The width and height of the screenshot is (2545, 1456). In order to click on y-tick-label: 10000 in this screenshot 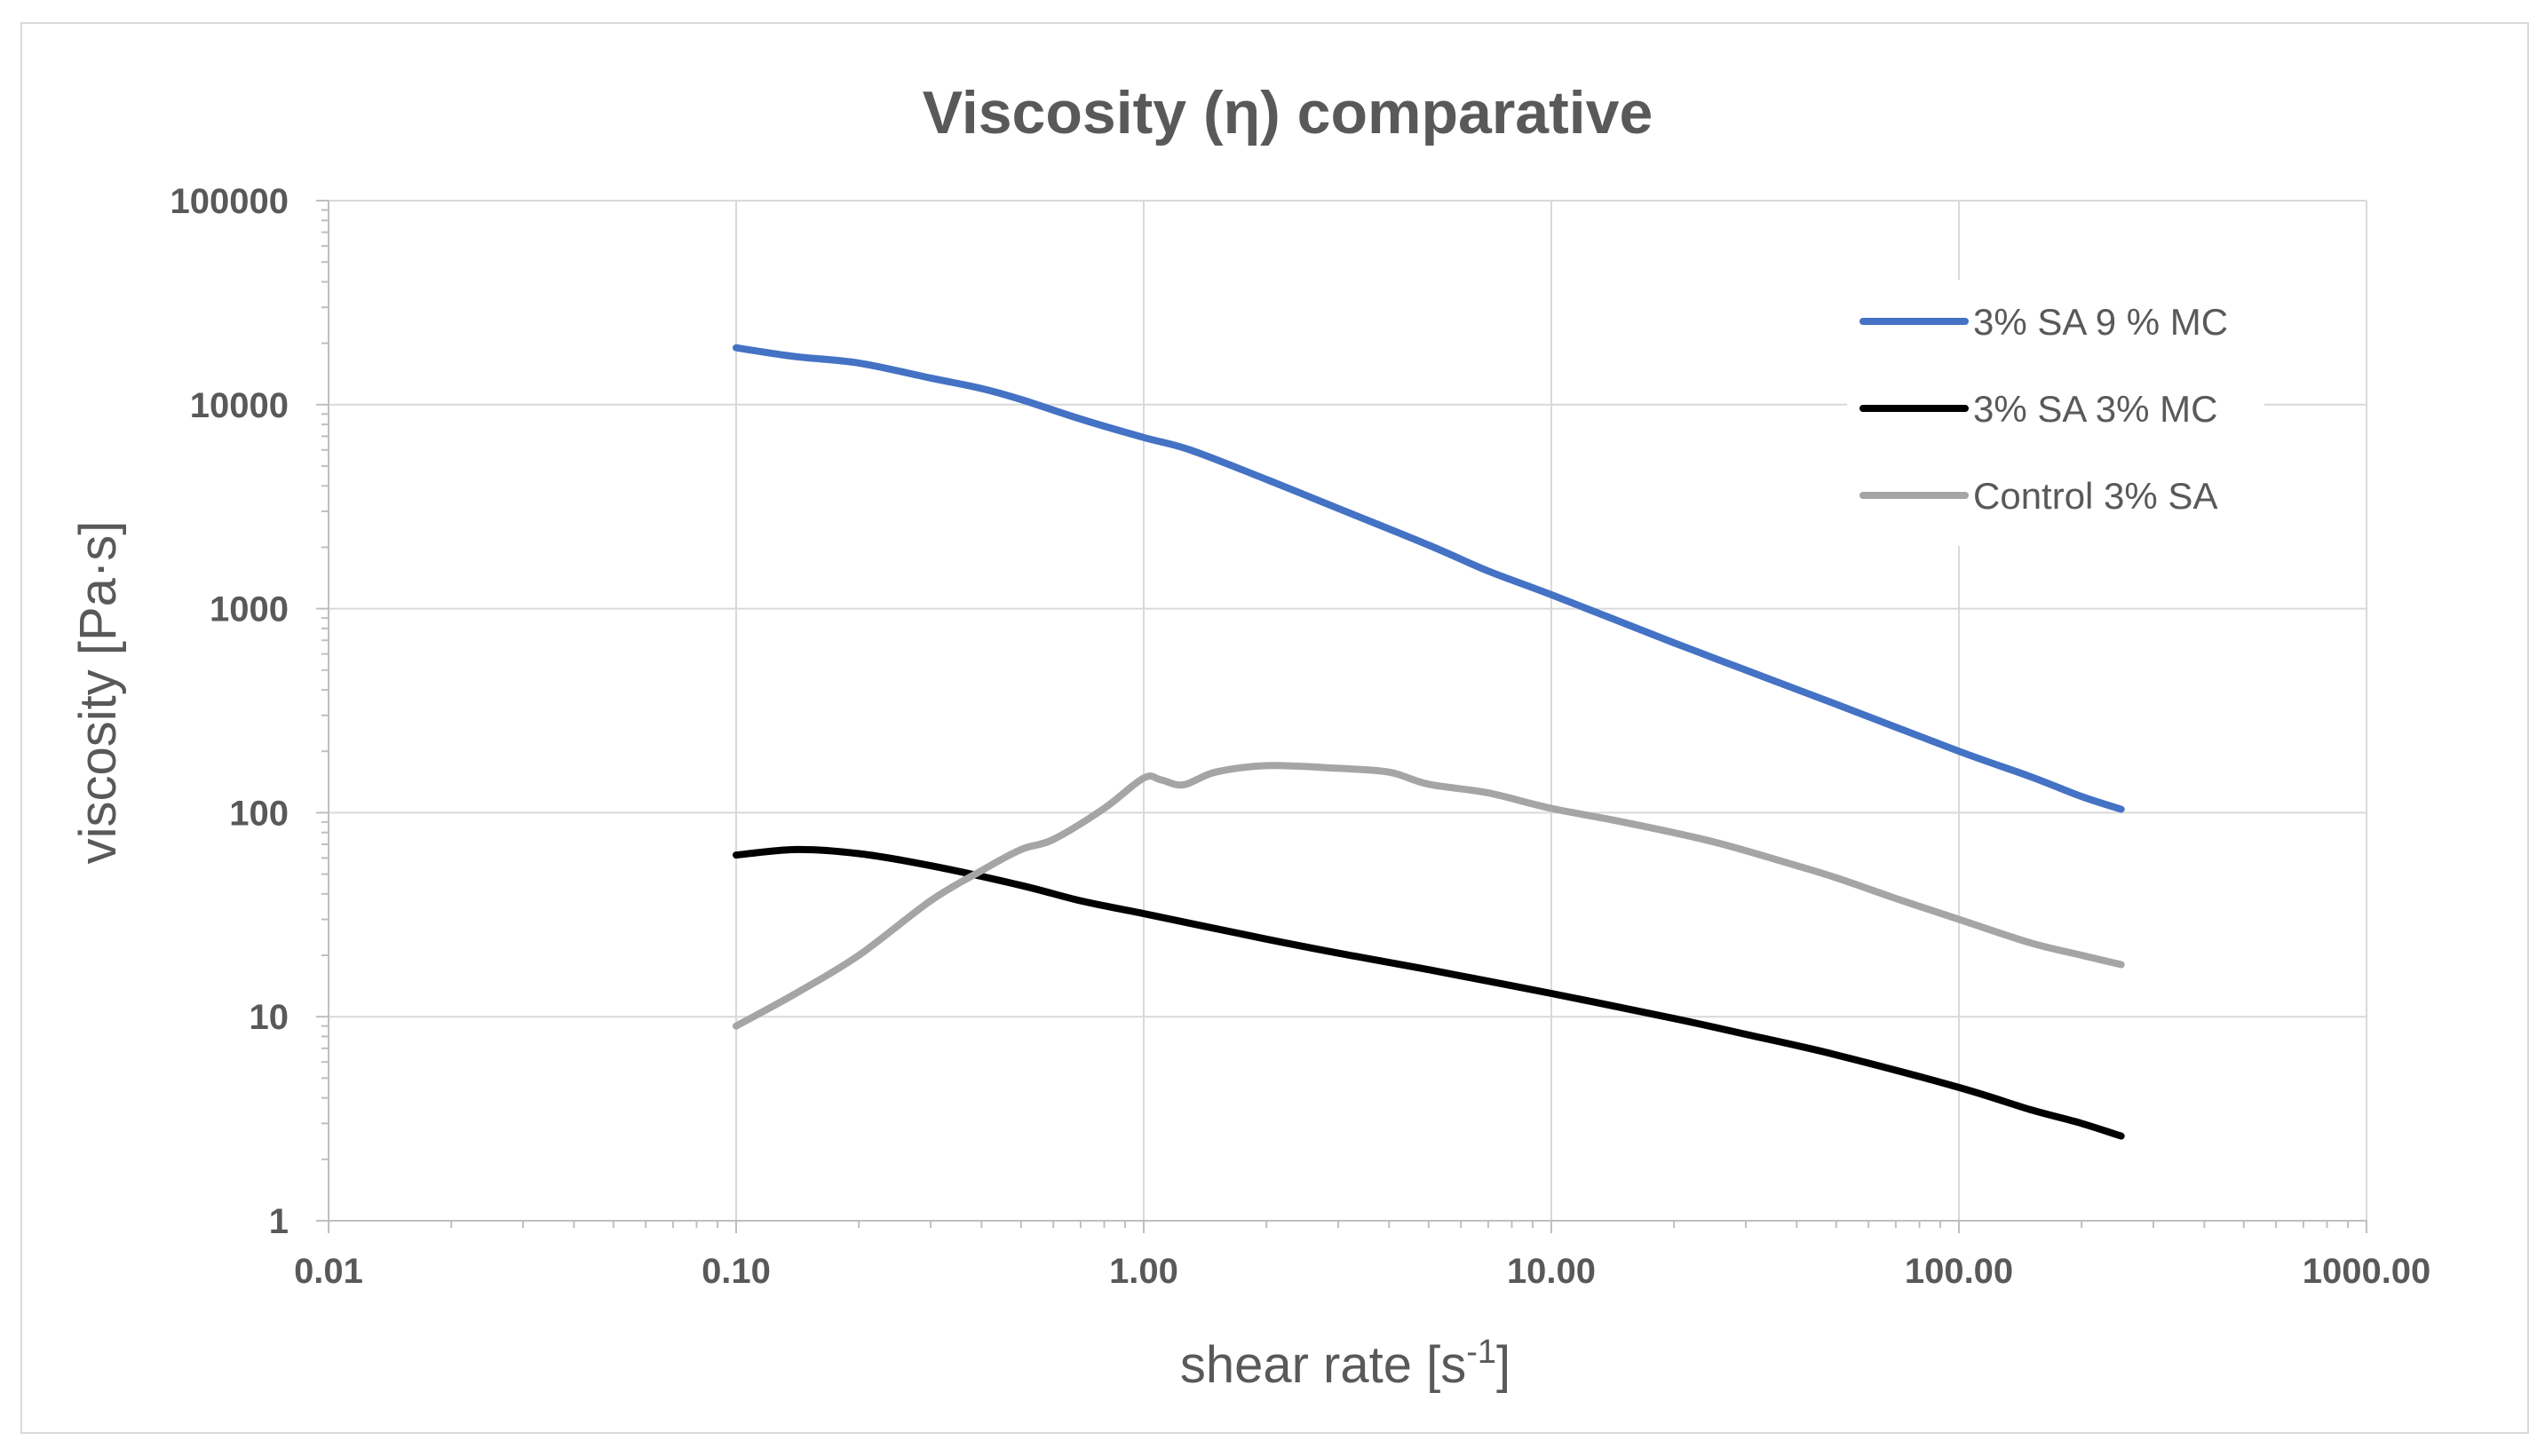, I will do `click(239, 405)`.